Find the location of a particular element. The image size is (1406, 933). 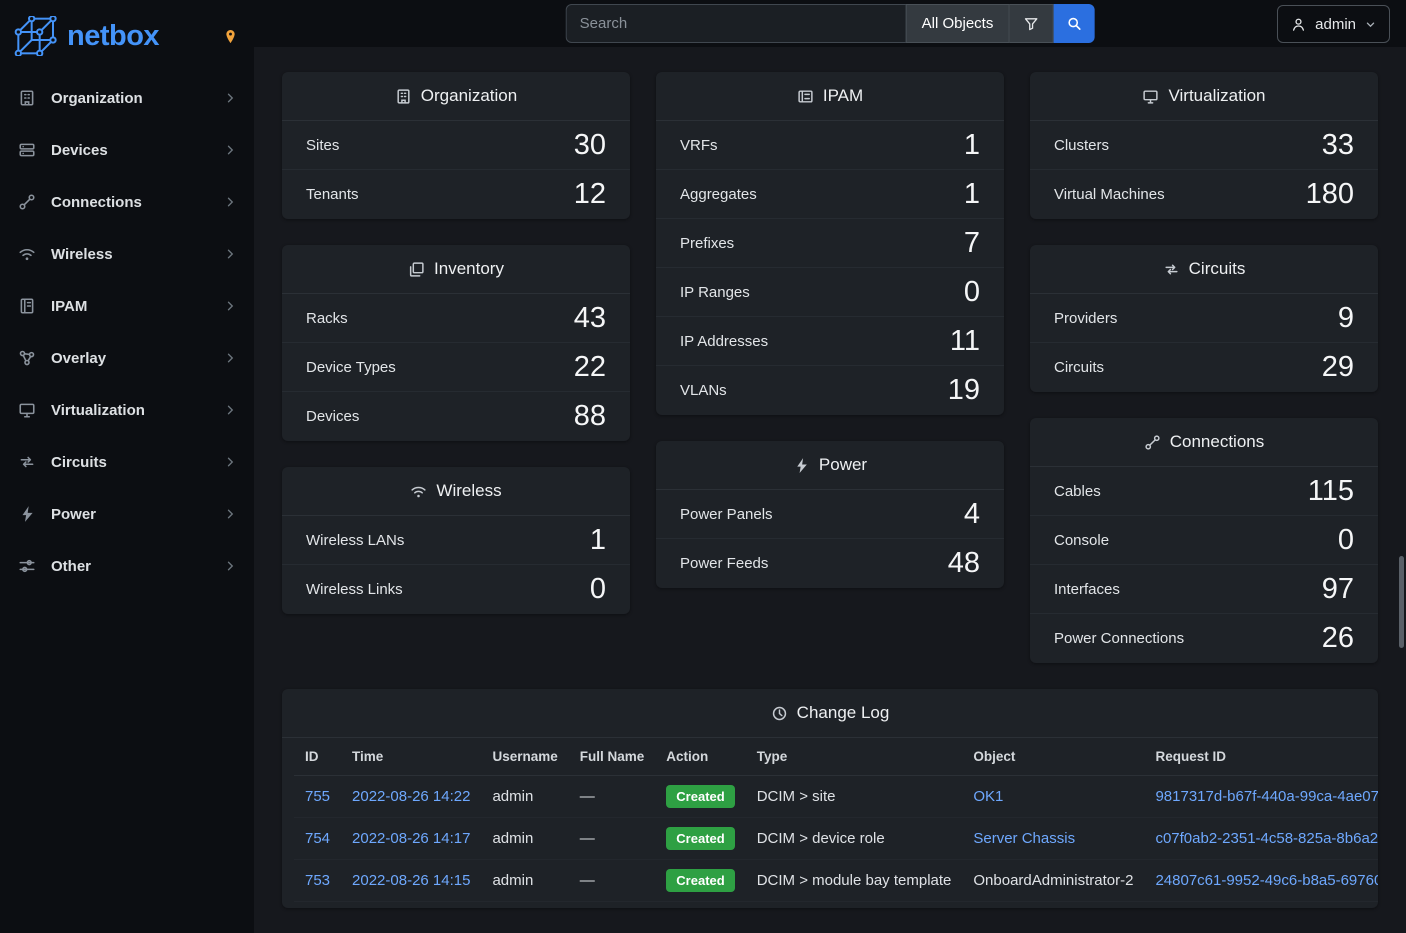

sidebar-item-virtualization: Virtualization is located at coordinates (127, 410).